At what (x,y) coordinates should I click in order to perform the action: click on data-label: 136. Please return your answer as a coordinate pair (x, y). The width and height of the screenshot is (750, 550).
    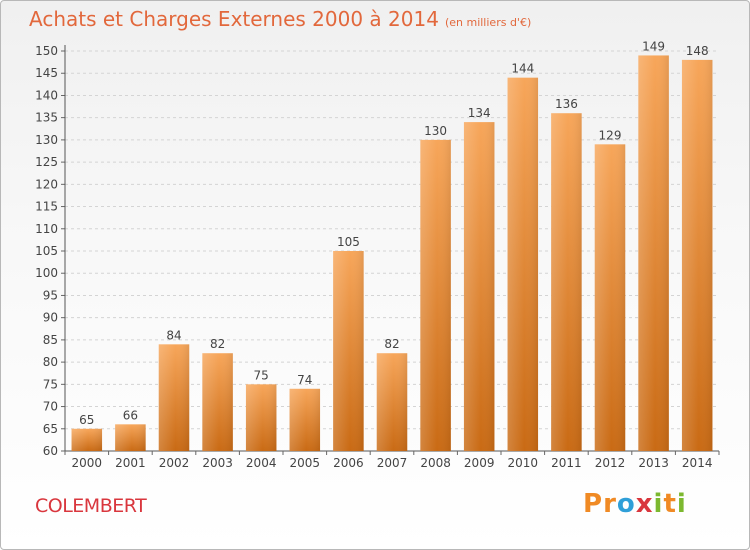
    Looking at the image, I should click on (566, 104).